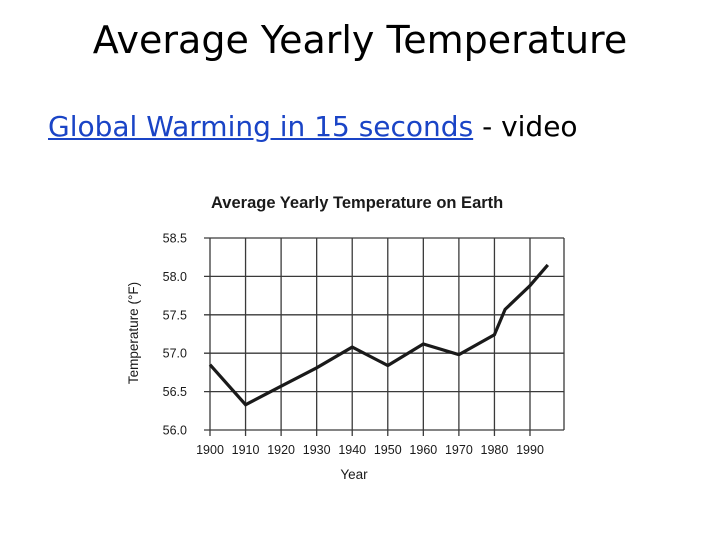 Image resolution: width=720 pixels, height=545 pixels. Describe the element at coordinates (379, 335) in the screenshot. I see `series-line-temperature` at that location.